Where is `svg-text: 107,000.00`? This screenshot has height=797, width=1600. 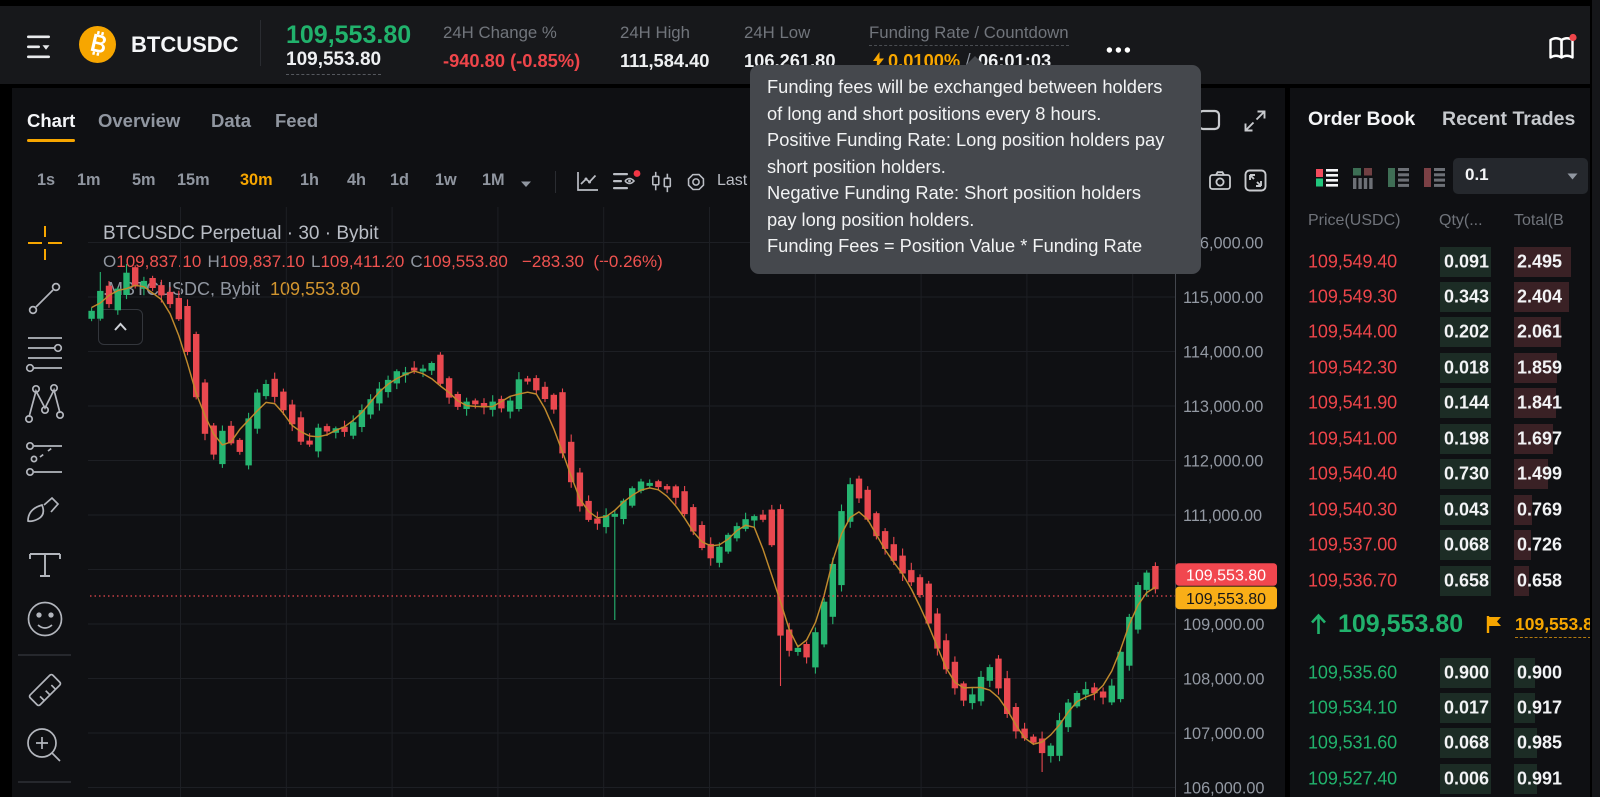
svg-text: 107,000.00 is located at coordinates (1224, 734).